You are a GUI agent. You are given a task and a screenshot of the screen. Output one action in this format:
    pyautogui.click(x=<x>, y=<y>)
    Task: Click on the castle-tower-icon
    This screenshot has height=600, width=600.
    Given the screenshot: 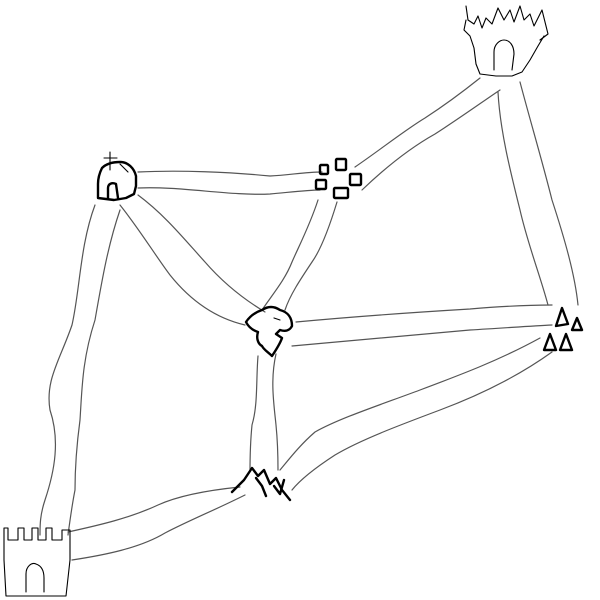 What is the action you would take?
    pyautogui.click(x=506, y=41)
    